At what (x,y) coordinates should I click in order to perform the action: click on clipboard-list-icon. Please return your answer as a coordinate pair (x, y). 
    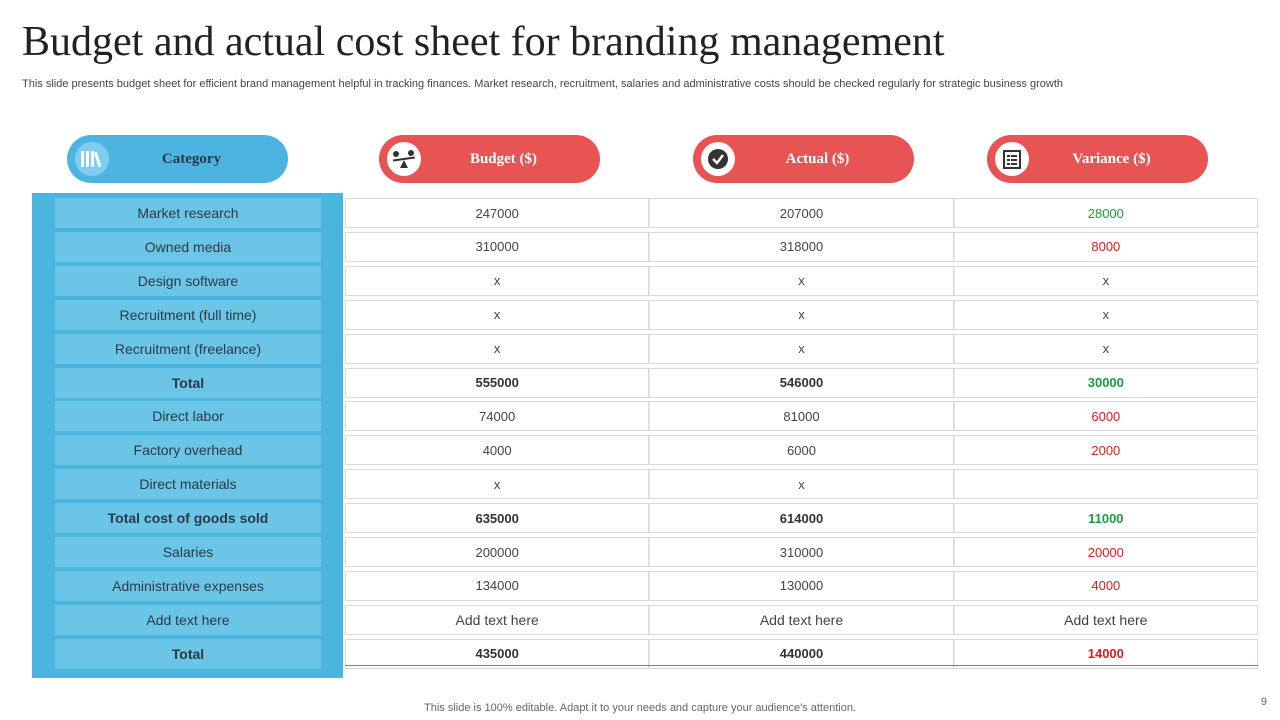
    Looking at the image, I should click on (1012, 159).